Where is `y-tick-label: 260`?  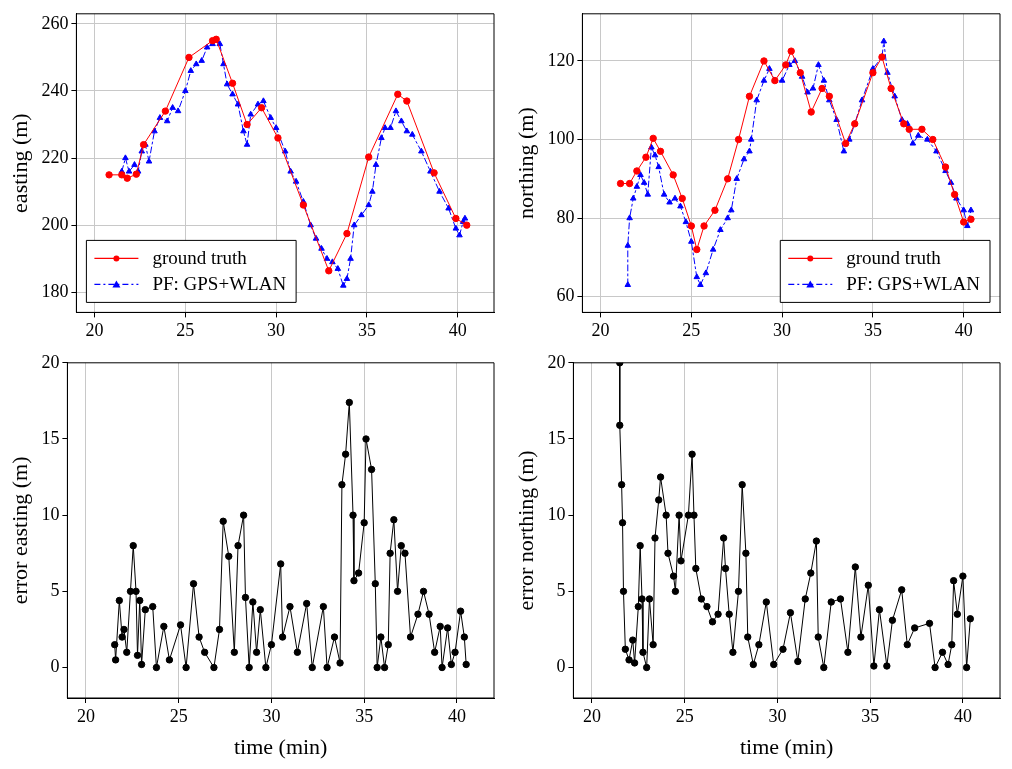
y-tick-label: 260 is located at coordinates (55, 22).